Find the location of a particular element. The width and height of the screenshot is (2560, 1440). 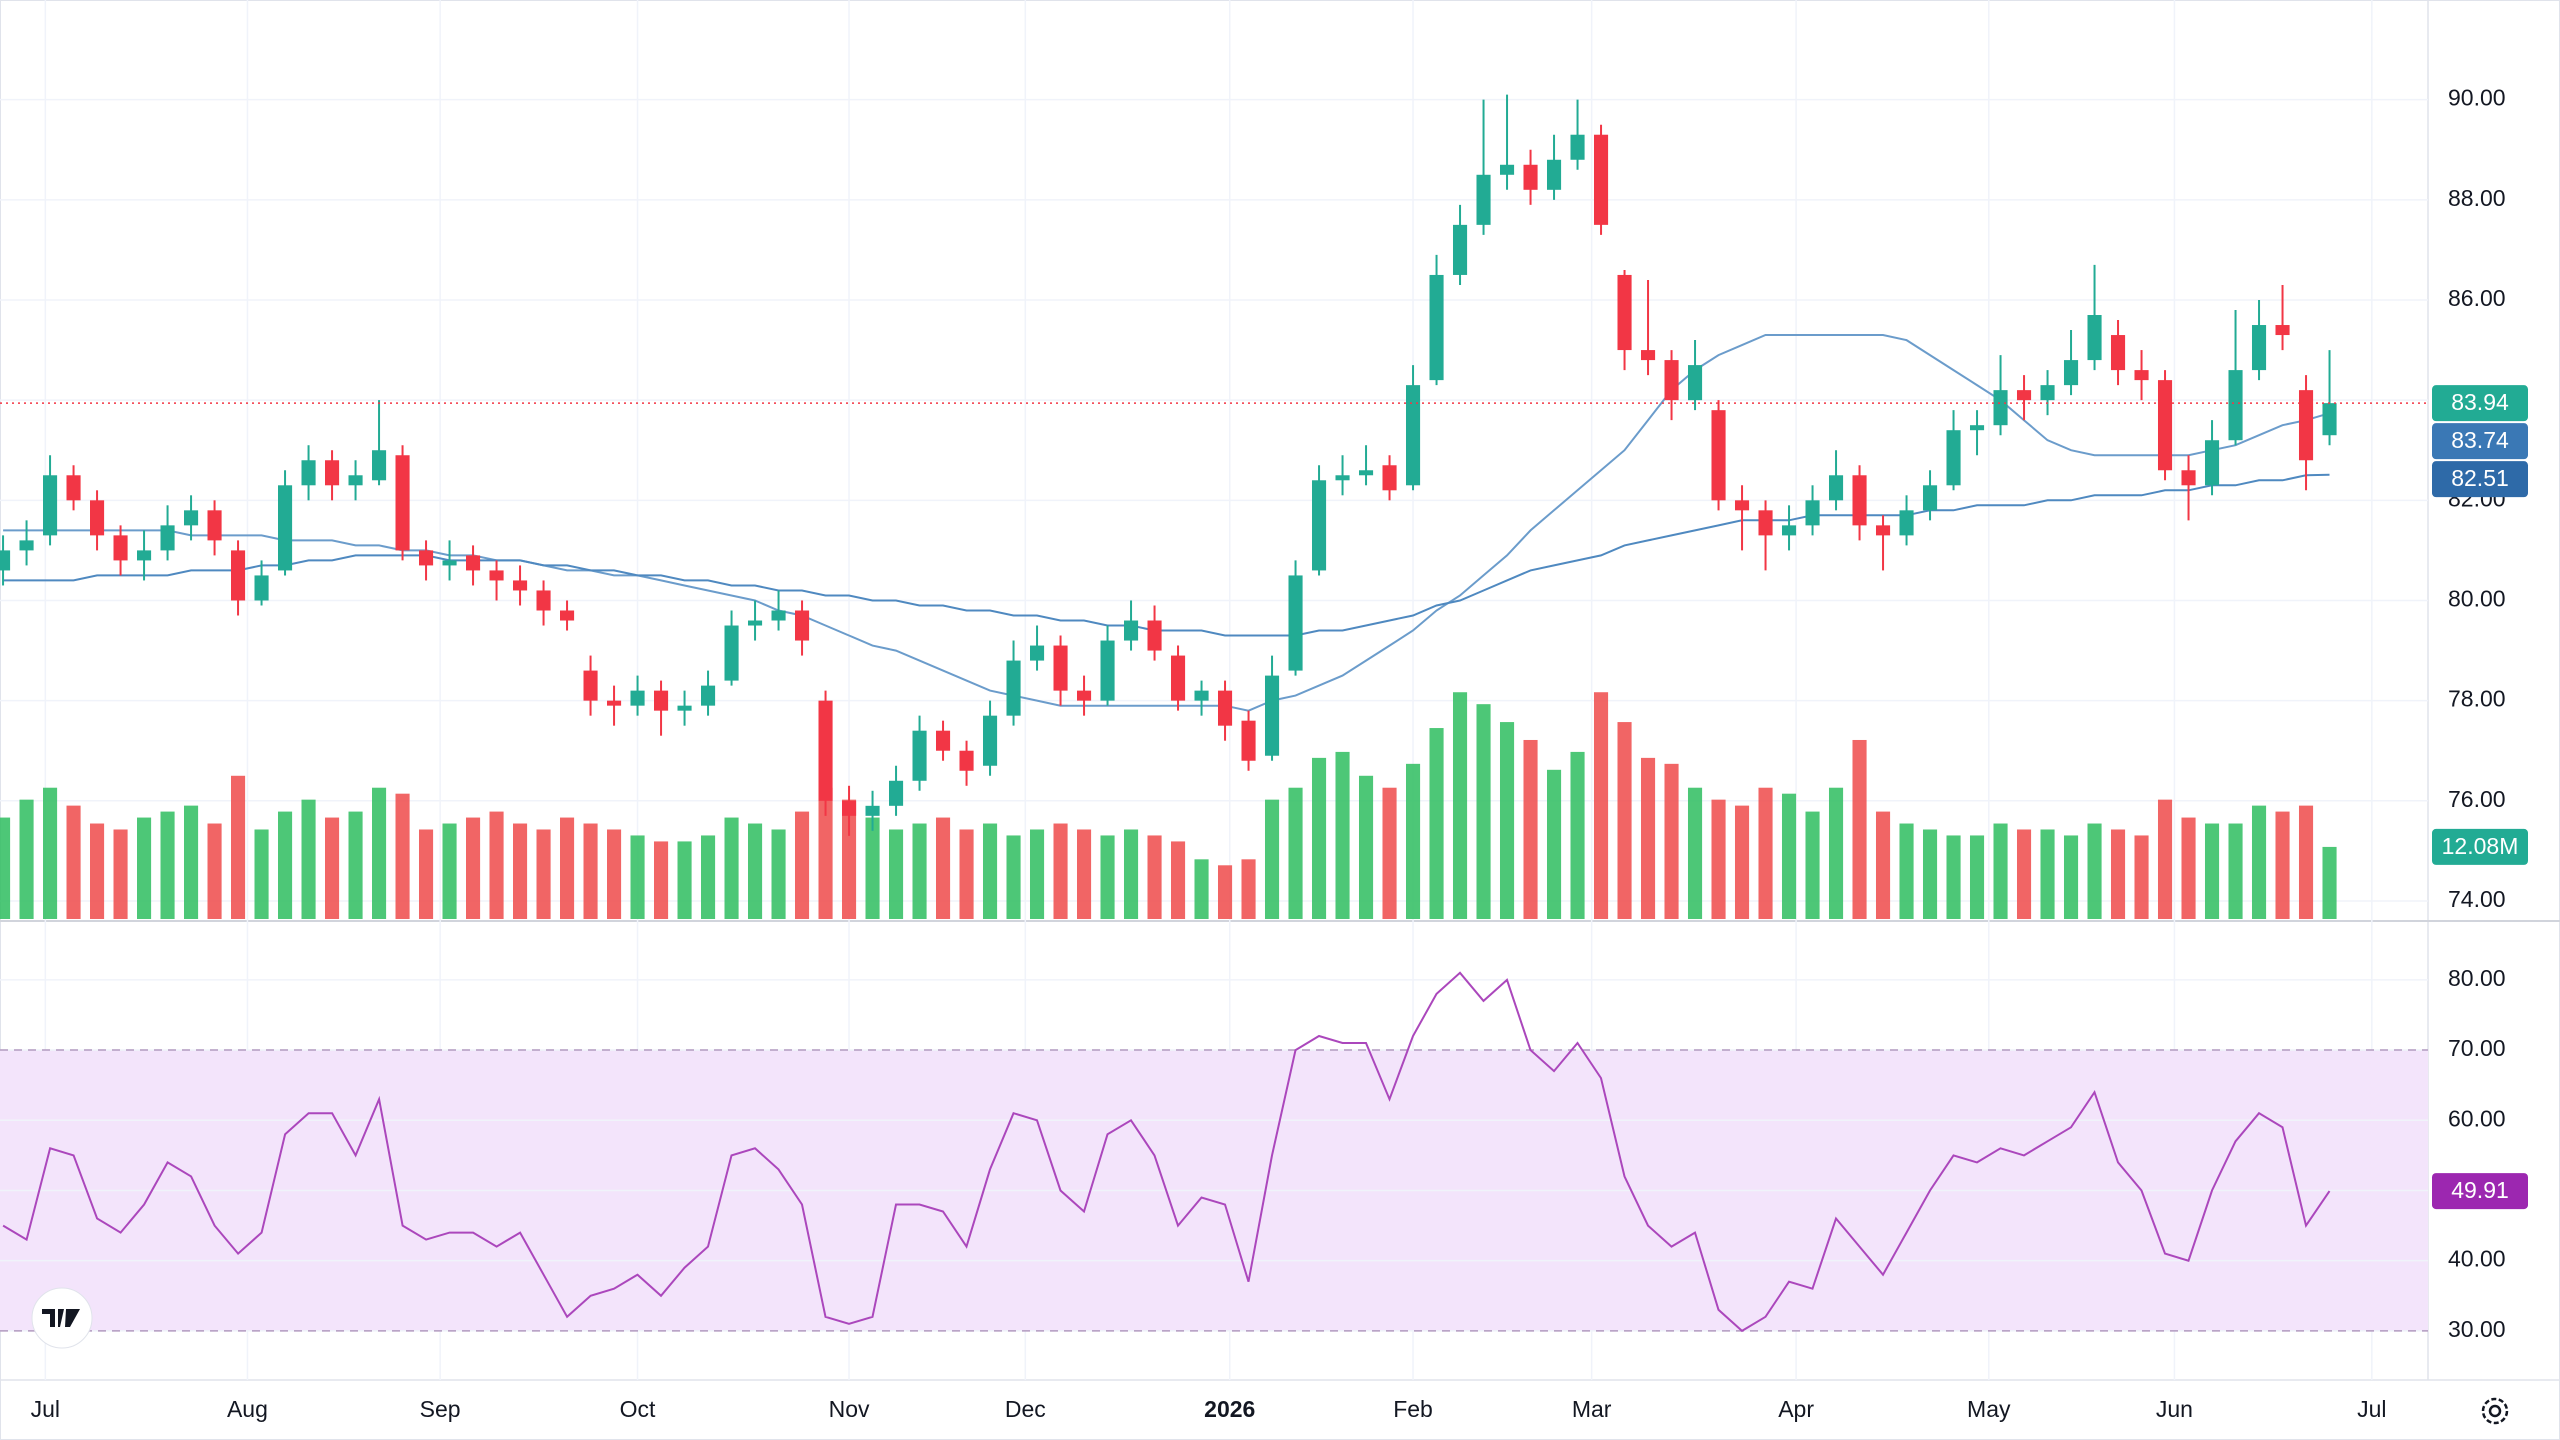

moving-average is located at coordinates (1166, 555).